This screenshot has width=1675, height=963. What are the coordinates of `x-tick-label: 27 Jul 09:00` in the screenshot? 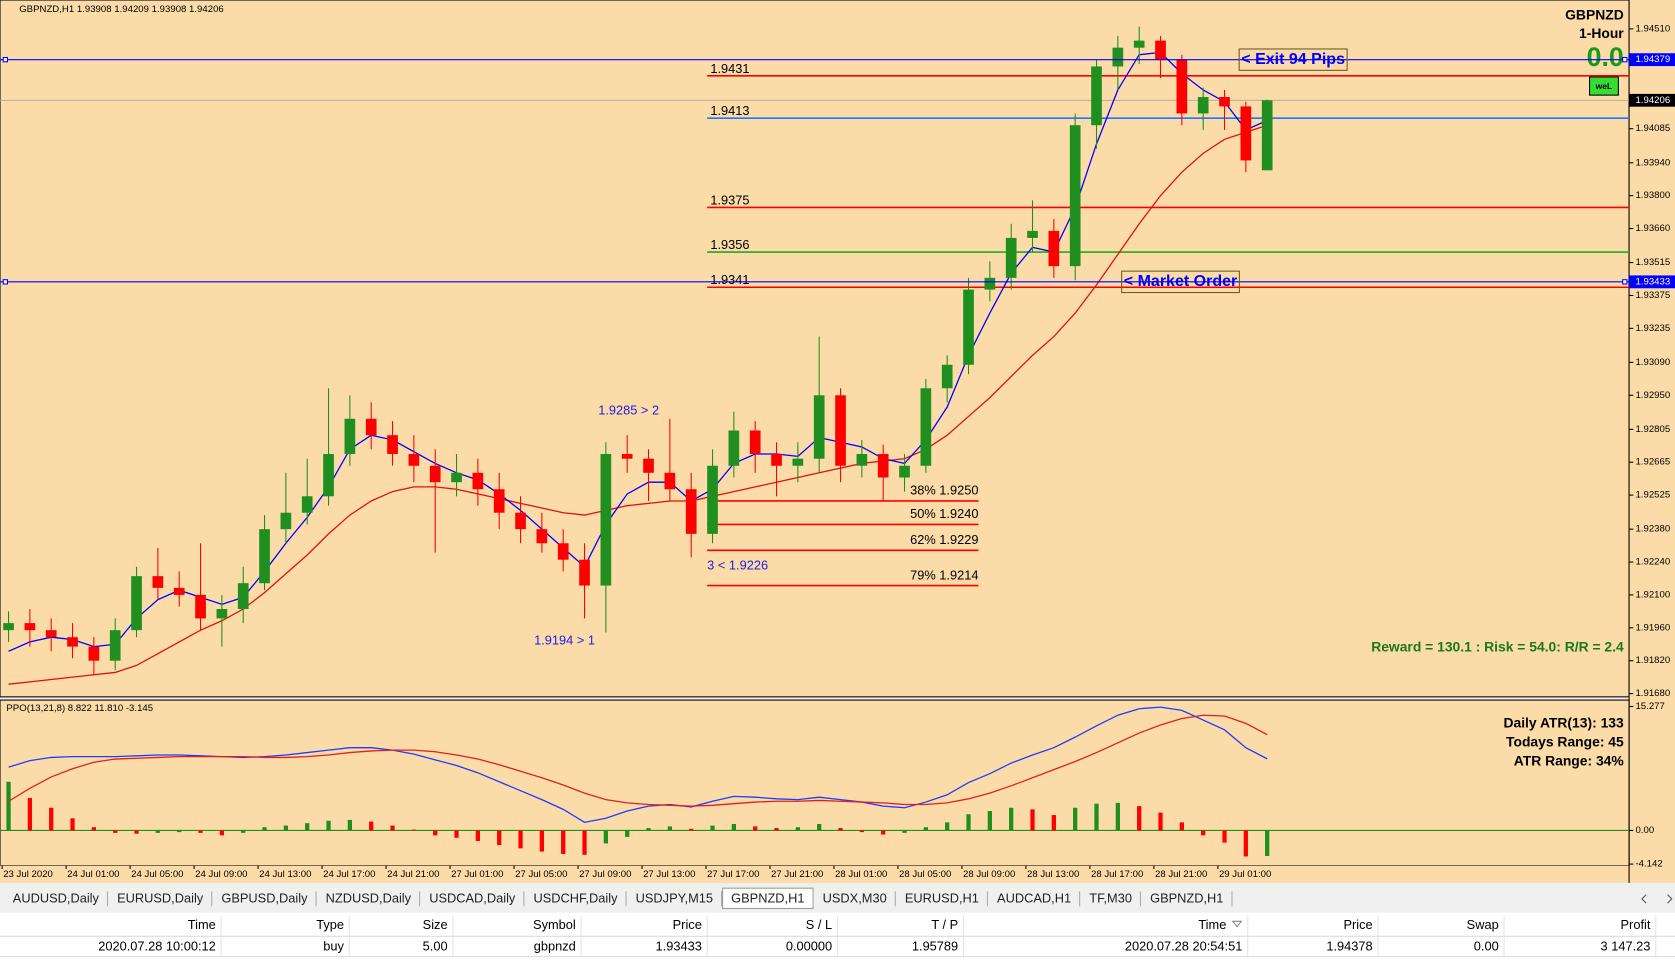 It's located at (605, 874).